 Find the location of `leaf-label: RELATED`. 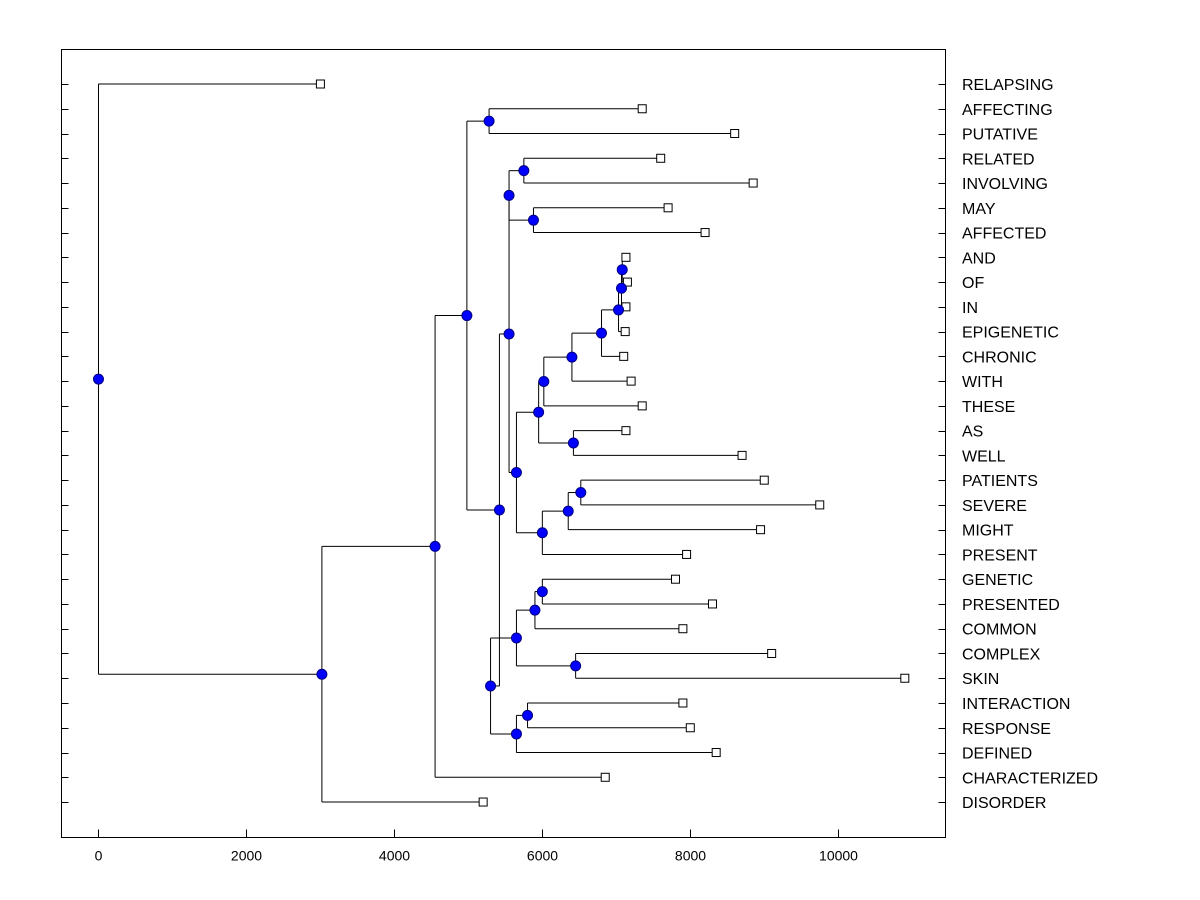

leaf-label: RELATED is located at coordinates (998, 159).